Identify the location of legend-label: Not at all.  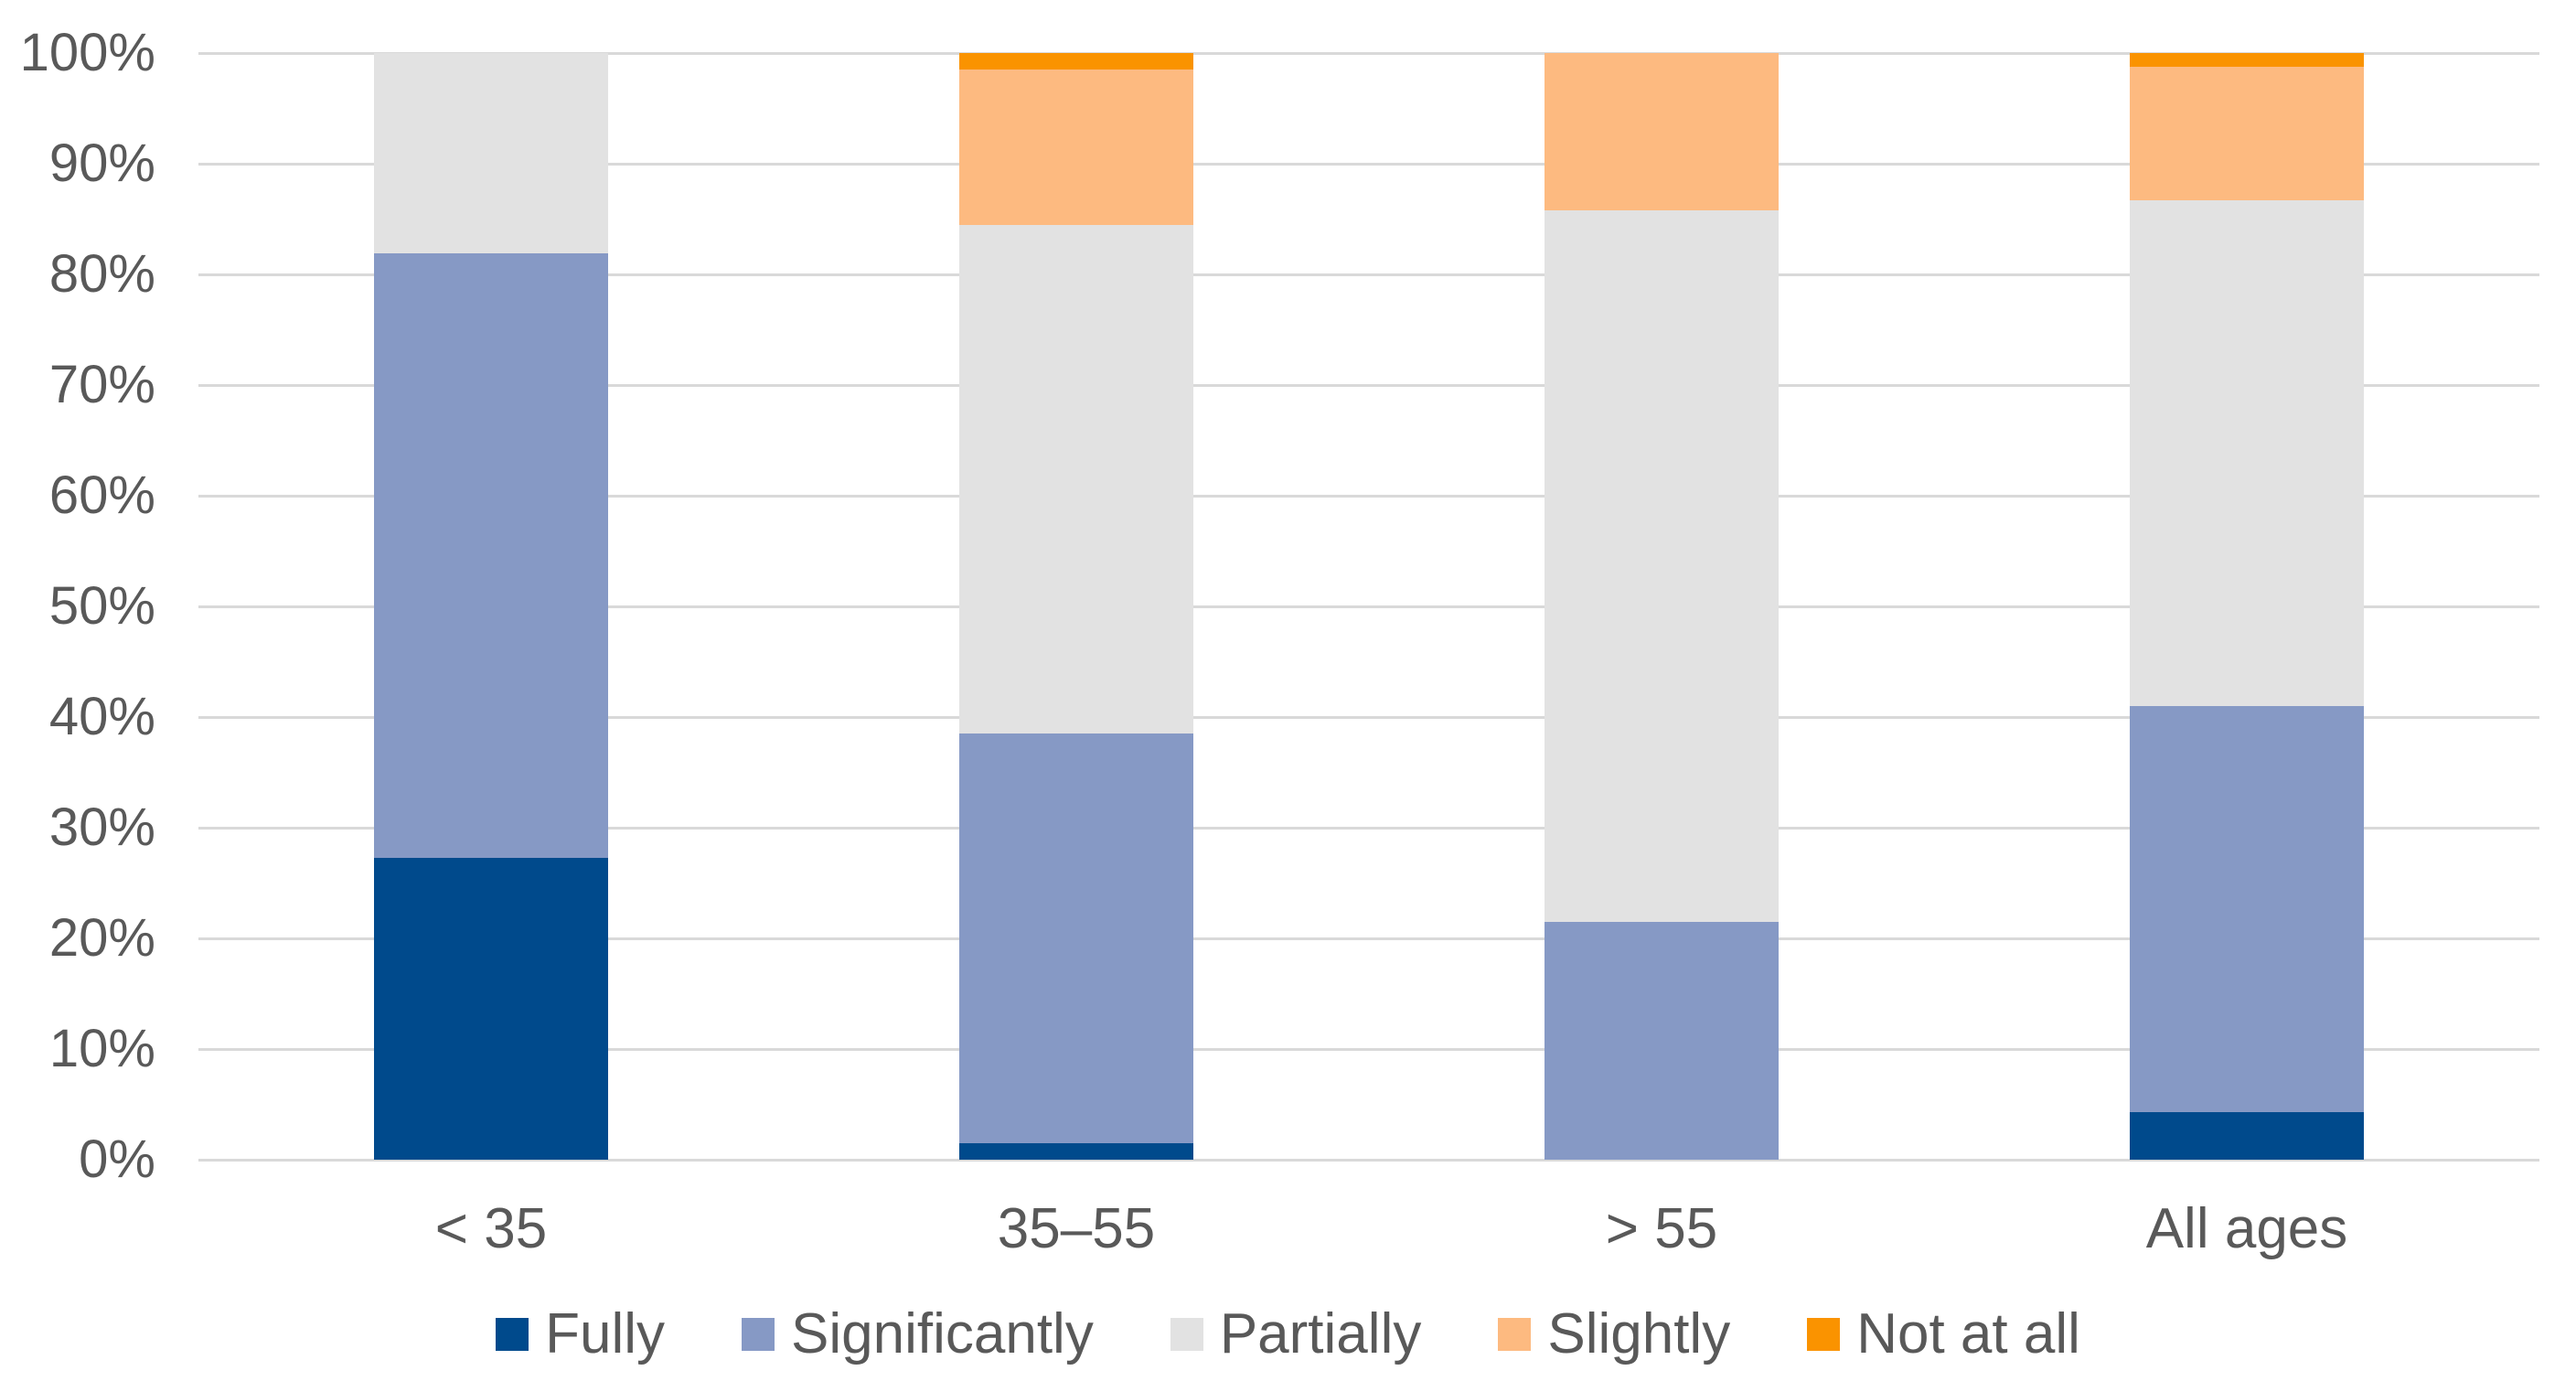
(1968, 1334).